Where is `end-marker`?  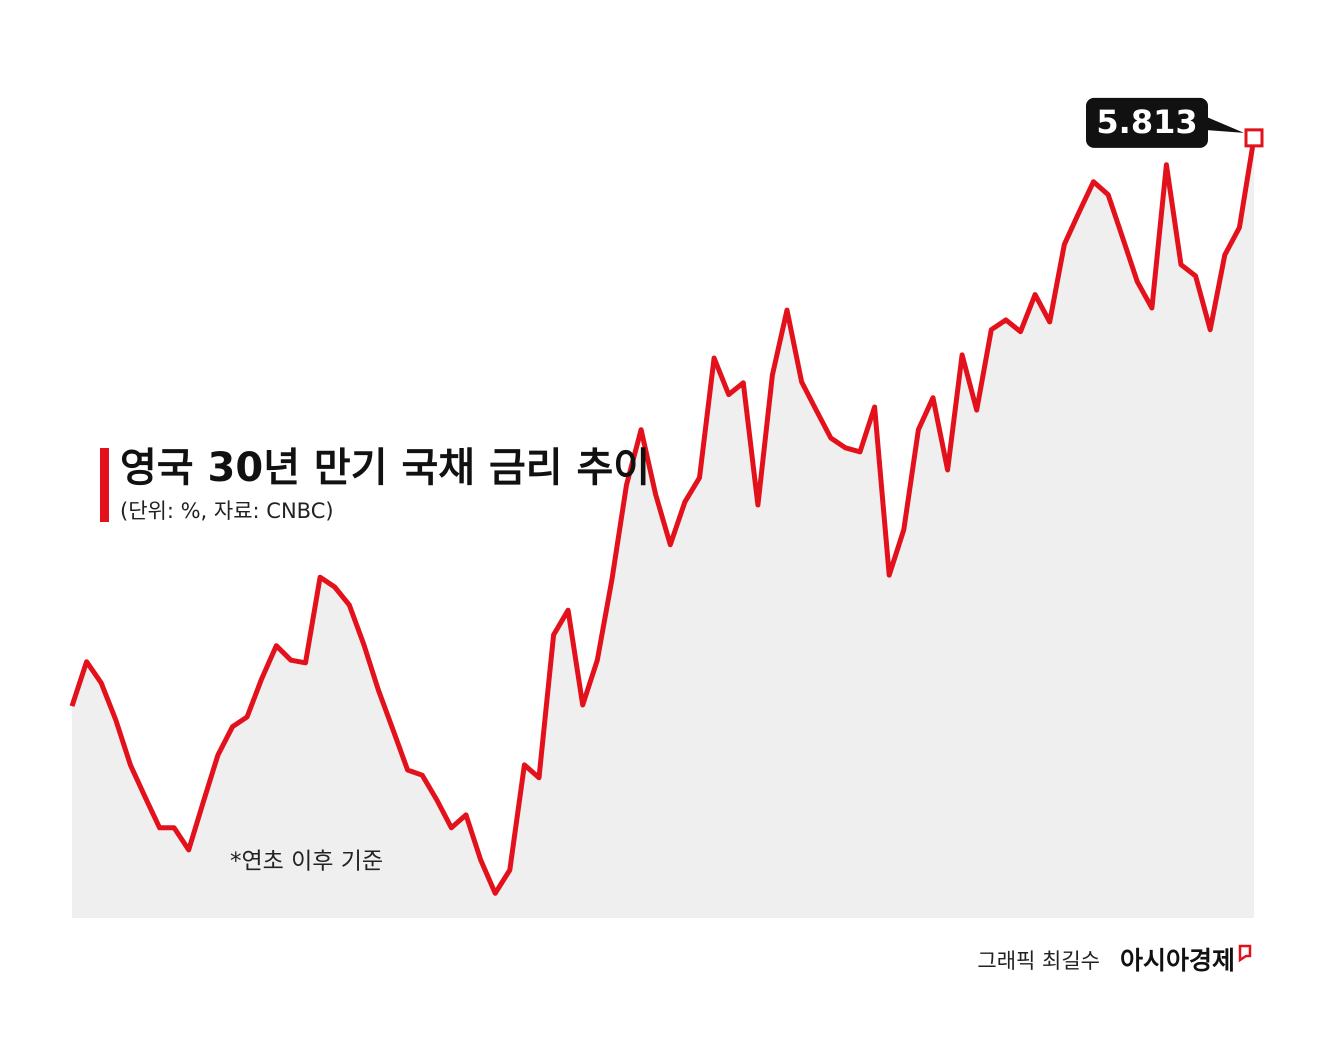
end-marker is located at coordinates (1254, 138).